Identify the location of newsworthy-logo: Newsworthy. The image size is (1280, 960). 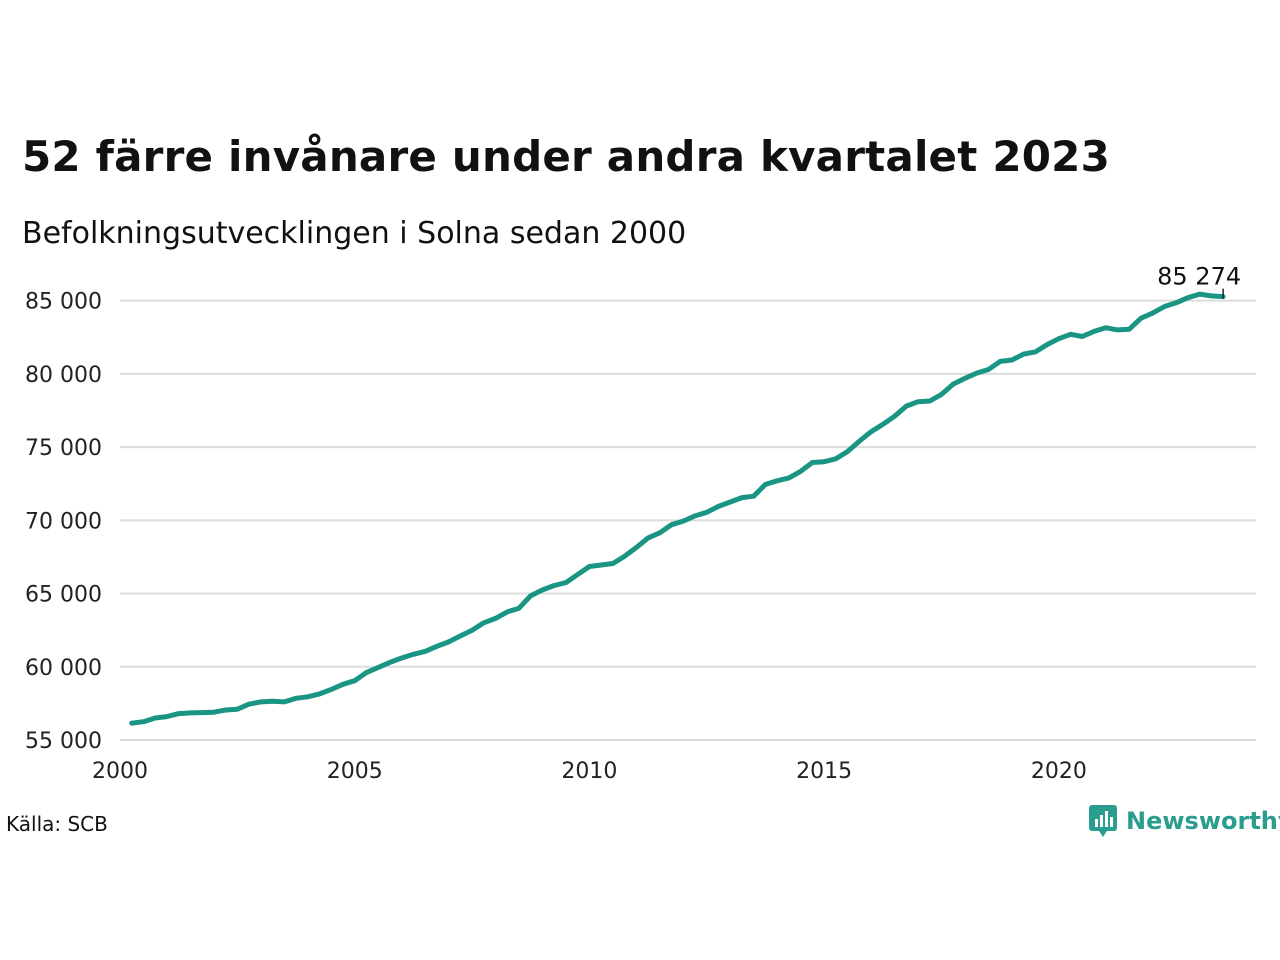
(1184, 821).